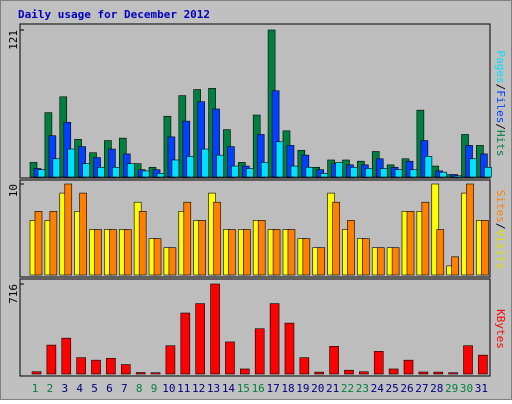 The width and height of the screenshot is (512, 404). What do you see at coordinates (124, 388) in the screenshot?
I see `x-tick-label: 7` at bounding box center [124, 388].